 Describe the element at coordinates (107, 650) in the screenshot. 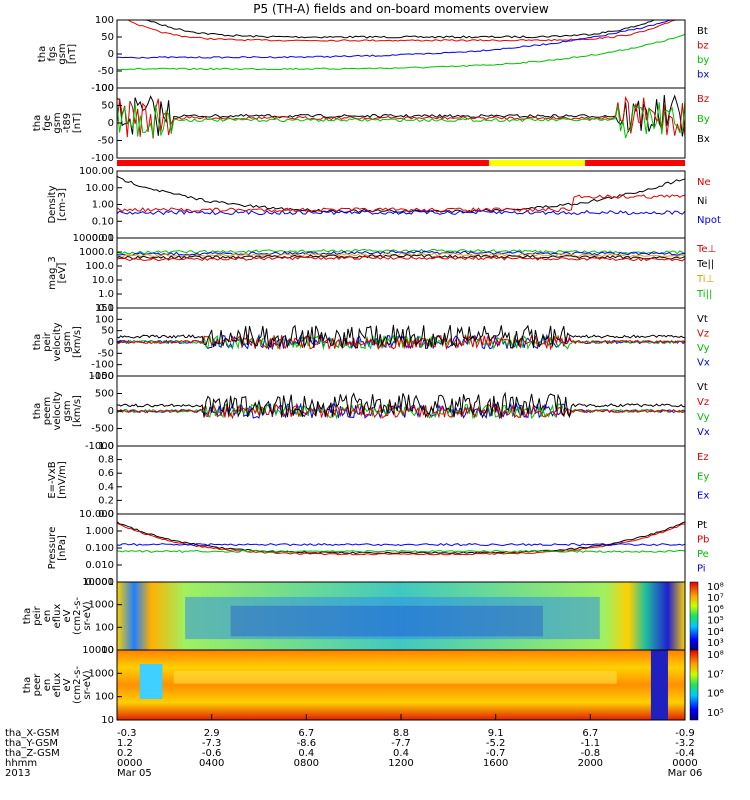

I see `y-tick-label: 10` at that location.